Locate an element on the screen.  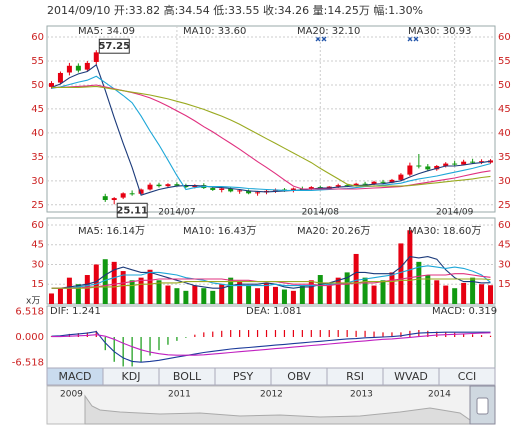
x-tick-label: 2014/09 is located at coordinates (455, 213).